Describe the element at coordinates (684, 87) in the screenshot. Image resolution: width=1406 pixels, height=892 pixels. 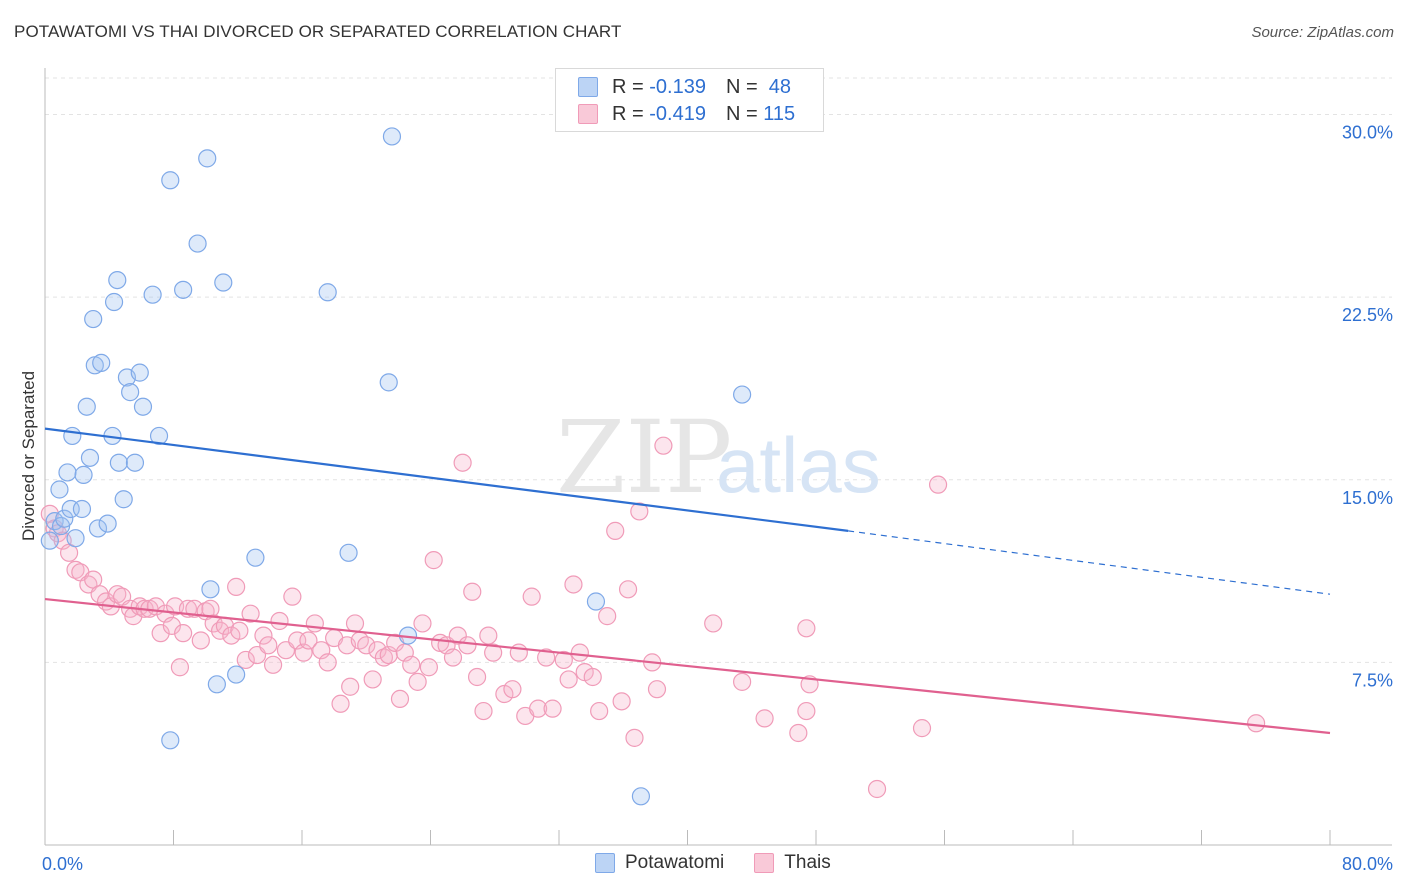
I see `legend-row-potawatomi: R = -0.139 N = 48` at that location.